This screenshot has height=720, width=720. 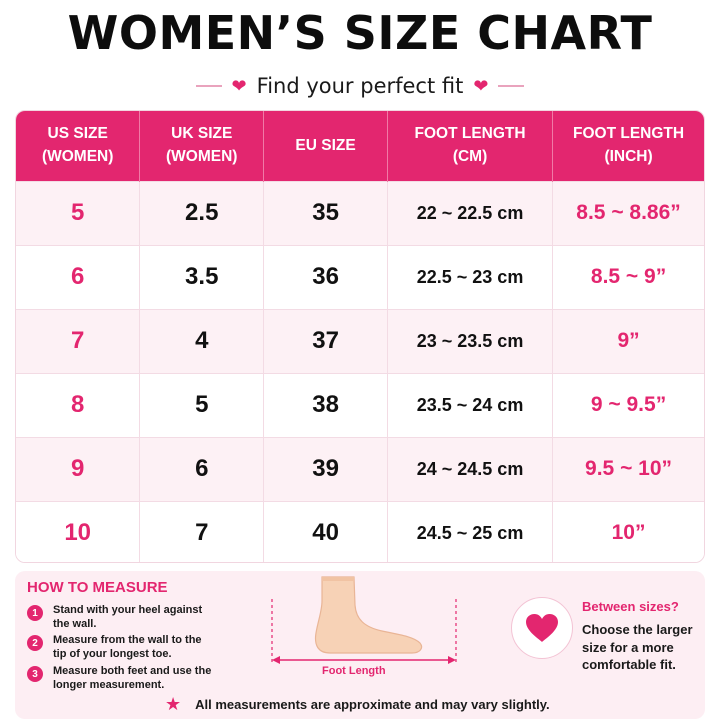 I want to click on eu-size-cell: 40, so click(x=325, y=531).